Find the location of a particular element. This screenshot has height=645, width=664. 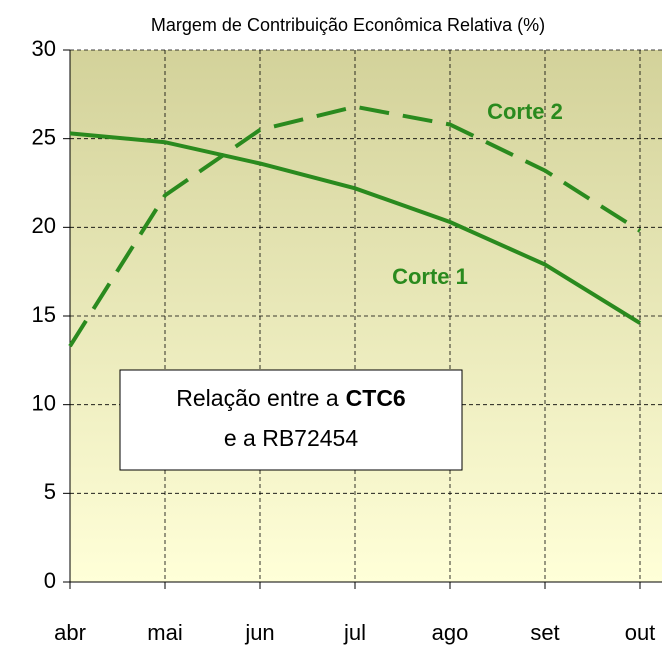

annotation-text: Relação entre a CTC6 is located at coordinates (290, 398).